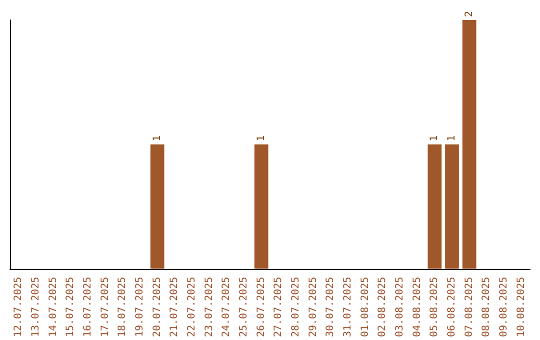  Describe the element at coordinates (70, 307) in the screenshot. I see `x-tick-label: 15.07.2025` at that location.